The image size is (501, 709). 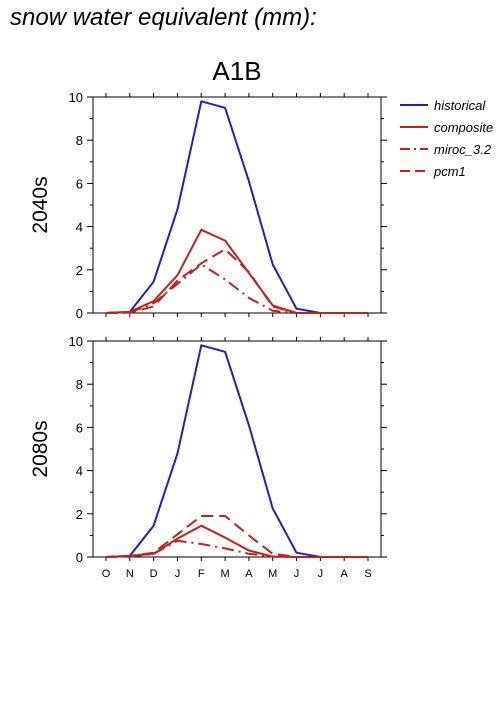 I want to click on panel-label: 2040s, so click(x=40, y=204).